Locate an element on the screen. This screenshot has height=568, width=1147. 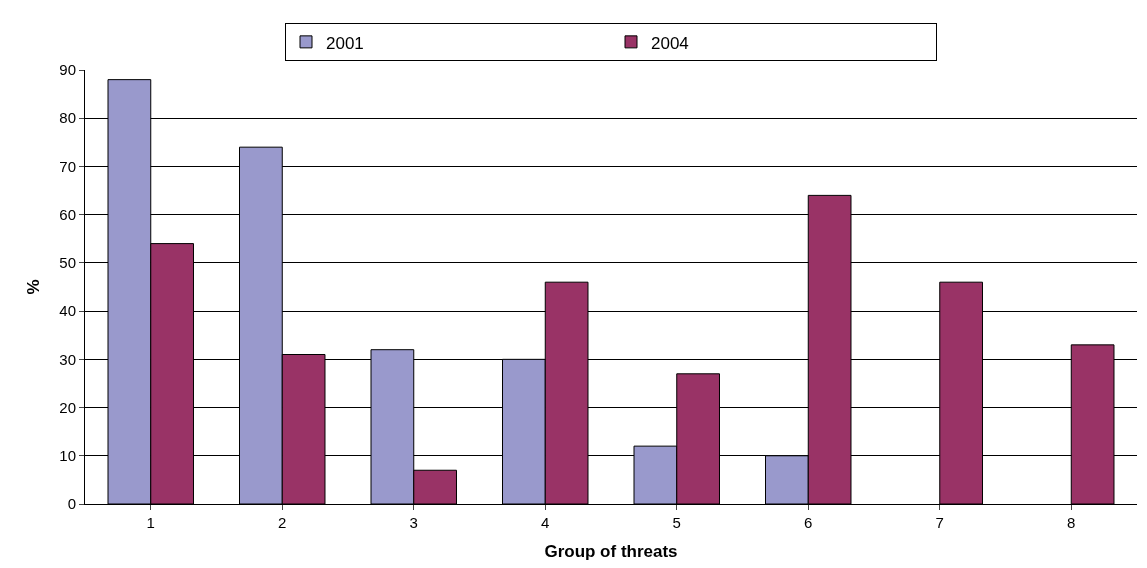
y-tick-label: 60 is located at coordinates (67, 214).